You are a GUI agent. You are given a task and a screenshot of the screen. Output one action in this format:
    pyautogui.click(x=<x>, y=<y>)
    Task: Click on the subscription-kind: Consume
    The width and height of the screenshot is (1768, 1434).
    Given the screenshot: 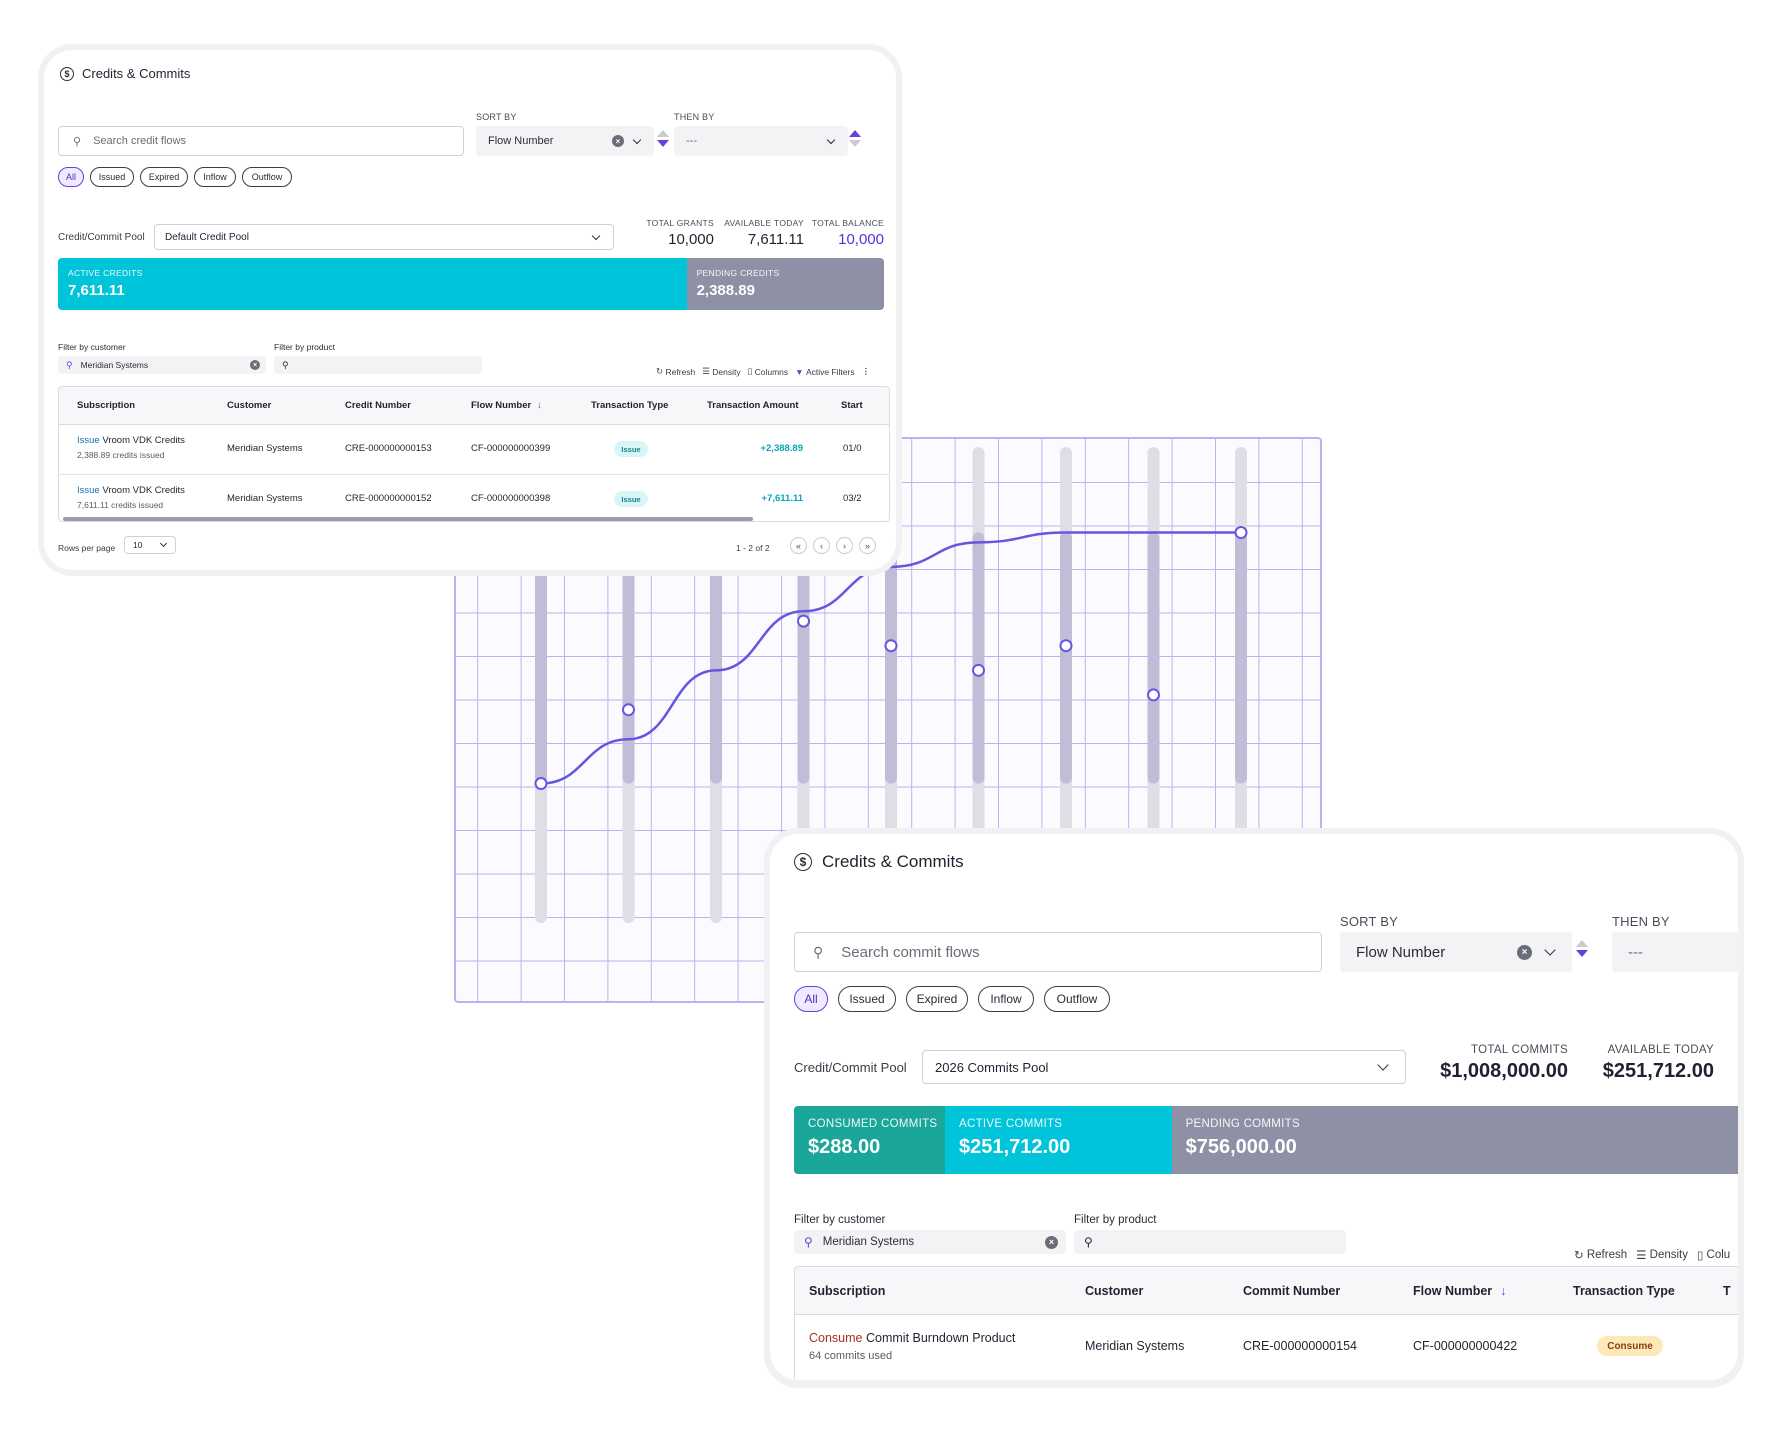 What is the action you would take?
    pyautogui.click(x=836, y=1338)
    